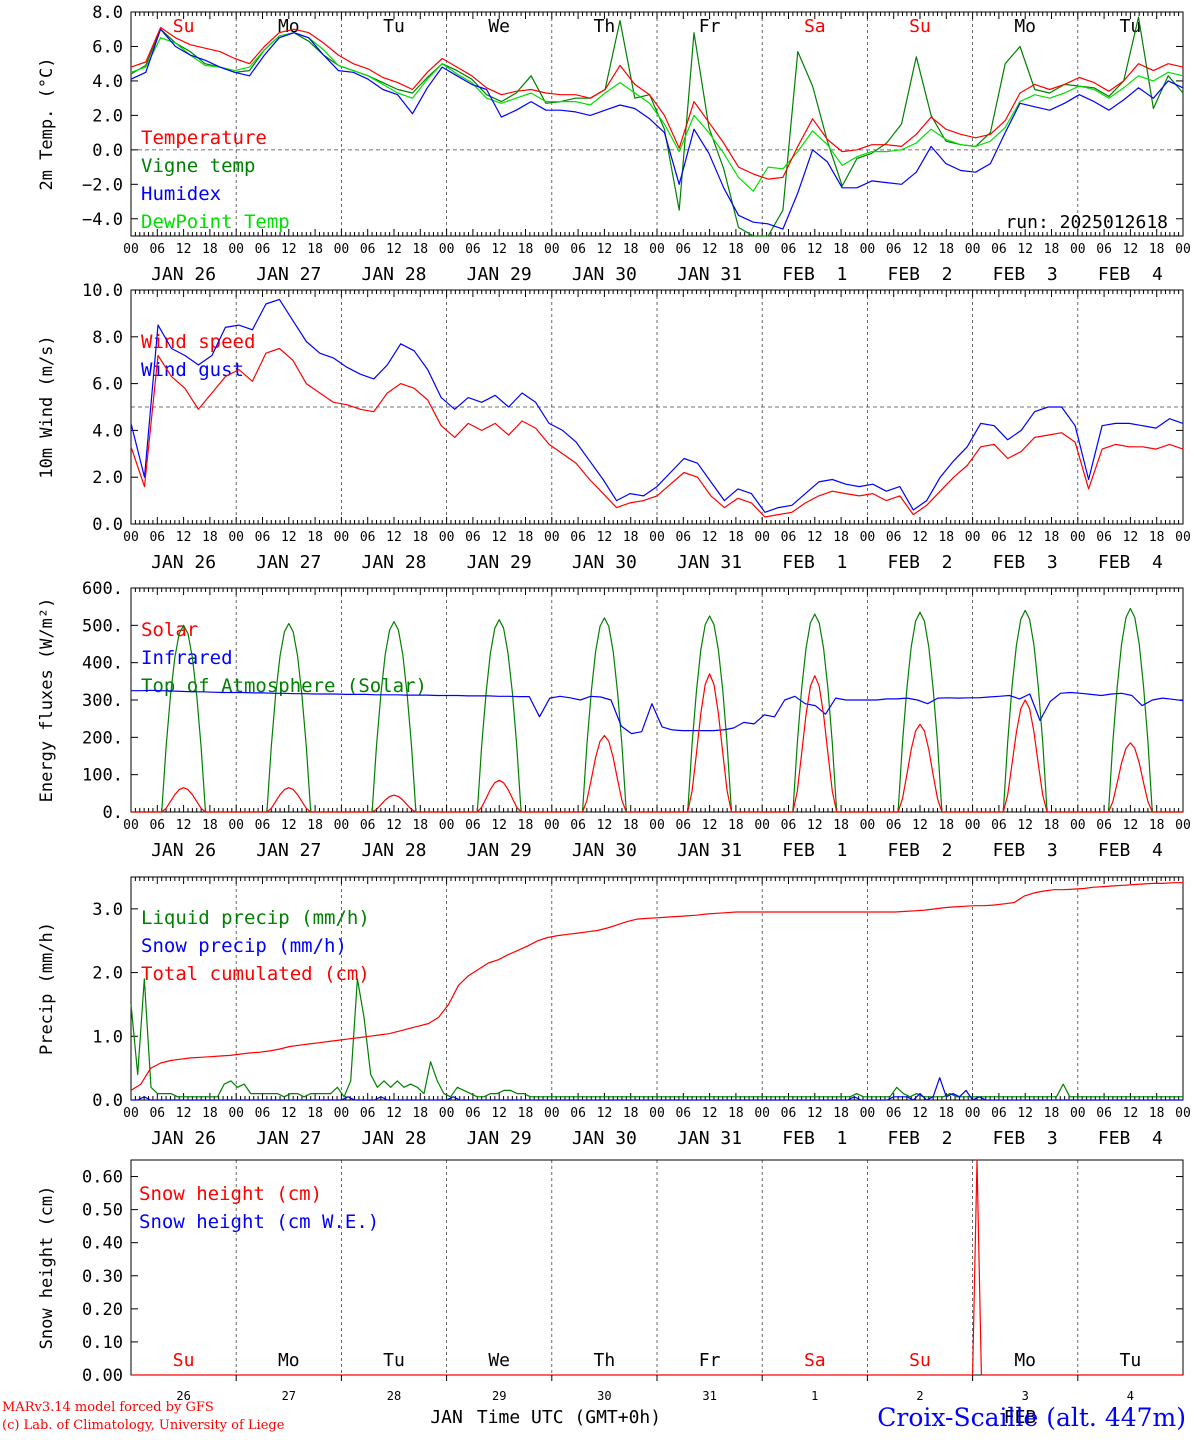 The width and height of the screenshot is (1194, 1440). Describe the element at coordinates (1025, 562) in the screenshot. I see `day-label: FEB 3` at that location.